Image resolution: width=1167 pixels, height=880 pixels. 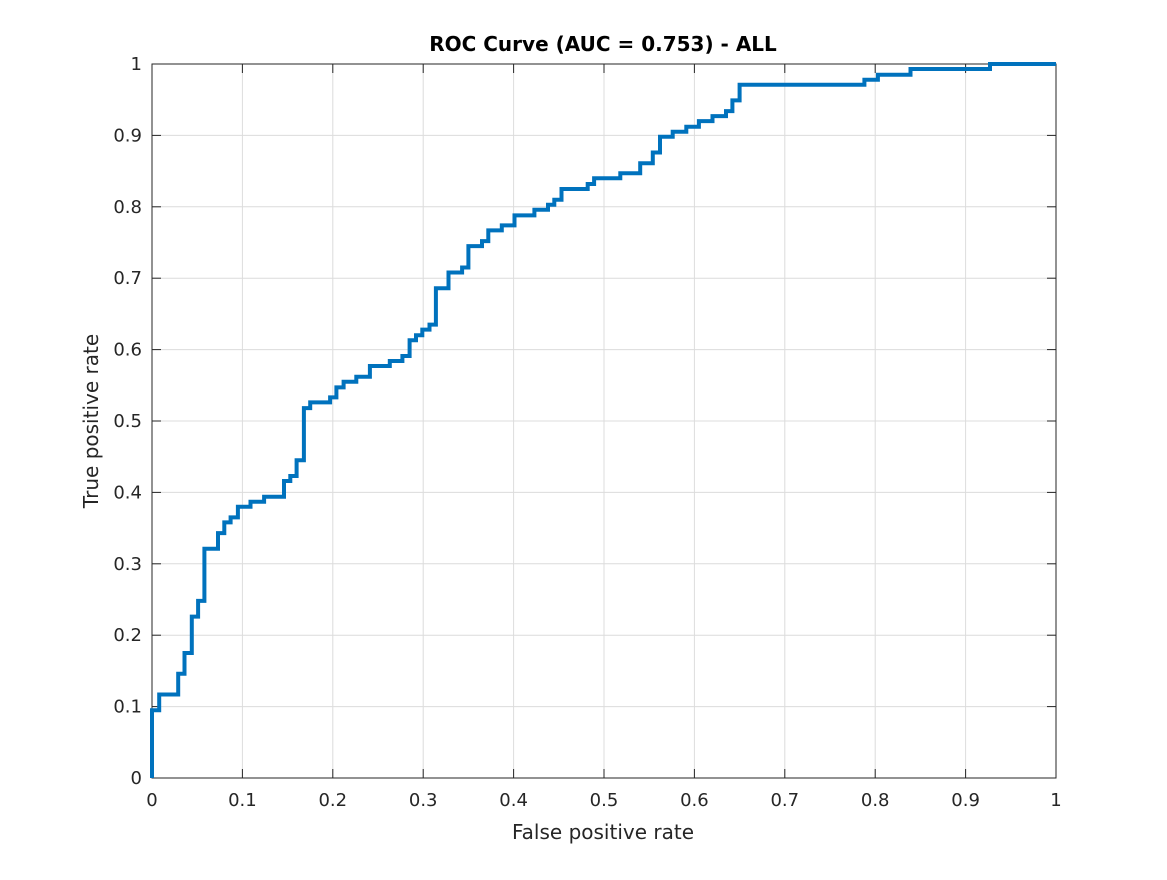 What do you see at coordinates (127, 707) in the screenshot?
I see `y-tick-label: 0.1` at bounding box center [127, 707].